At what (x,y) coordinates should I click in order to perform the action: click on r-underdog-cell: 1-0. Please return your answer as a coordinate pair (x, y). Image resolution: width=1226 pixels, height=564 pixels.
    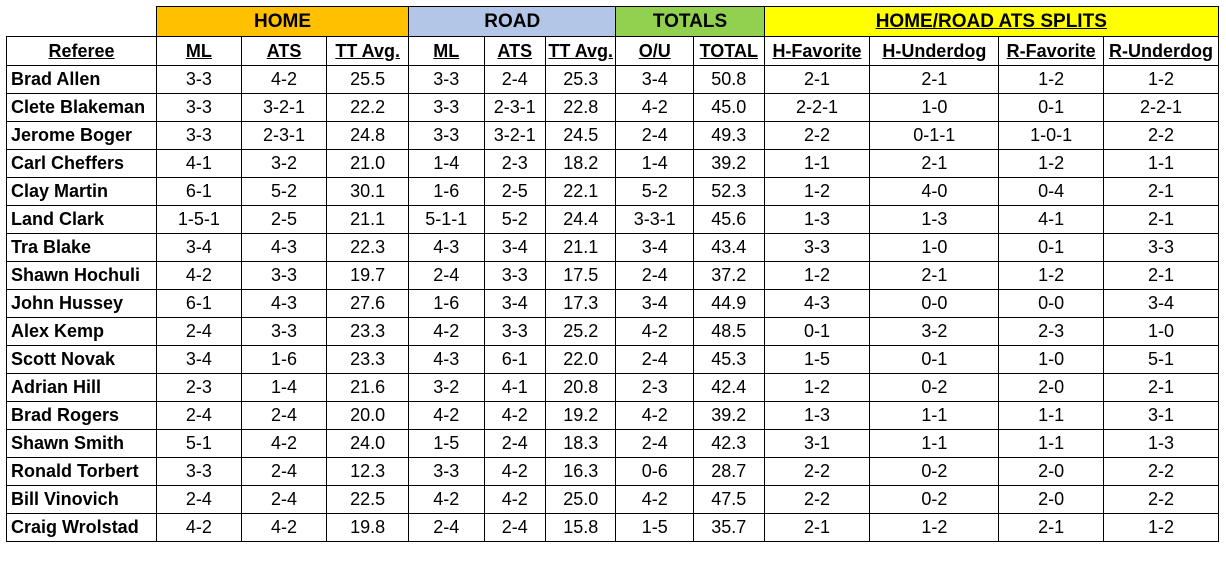
    Looking at the image, I should click on (1161, 331).